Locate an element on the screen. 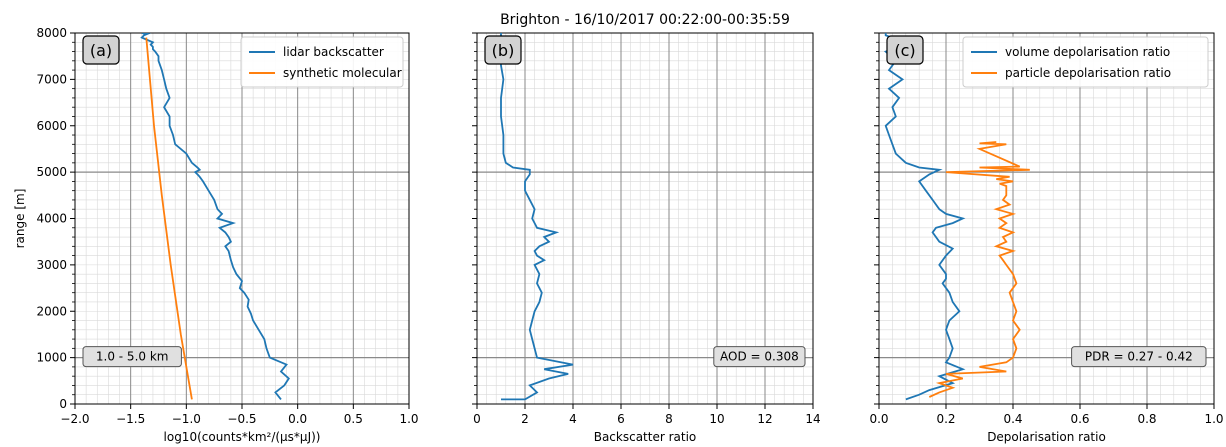  annotation-text: AOD = 0.308 is located at coordinates (759, 357).